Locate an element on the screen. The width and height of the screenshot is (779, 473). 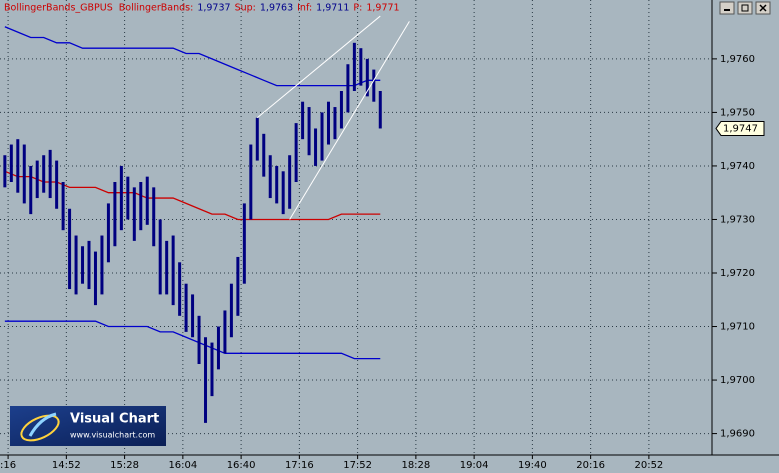
x-tick-label: 17:16 is located at coordinates (299, 465).